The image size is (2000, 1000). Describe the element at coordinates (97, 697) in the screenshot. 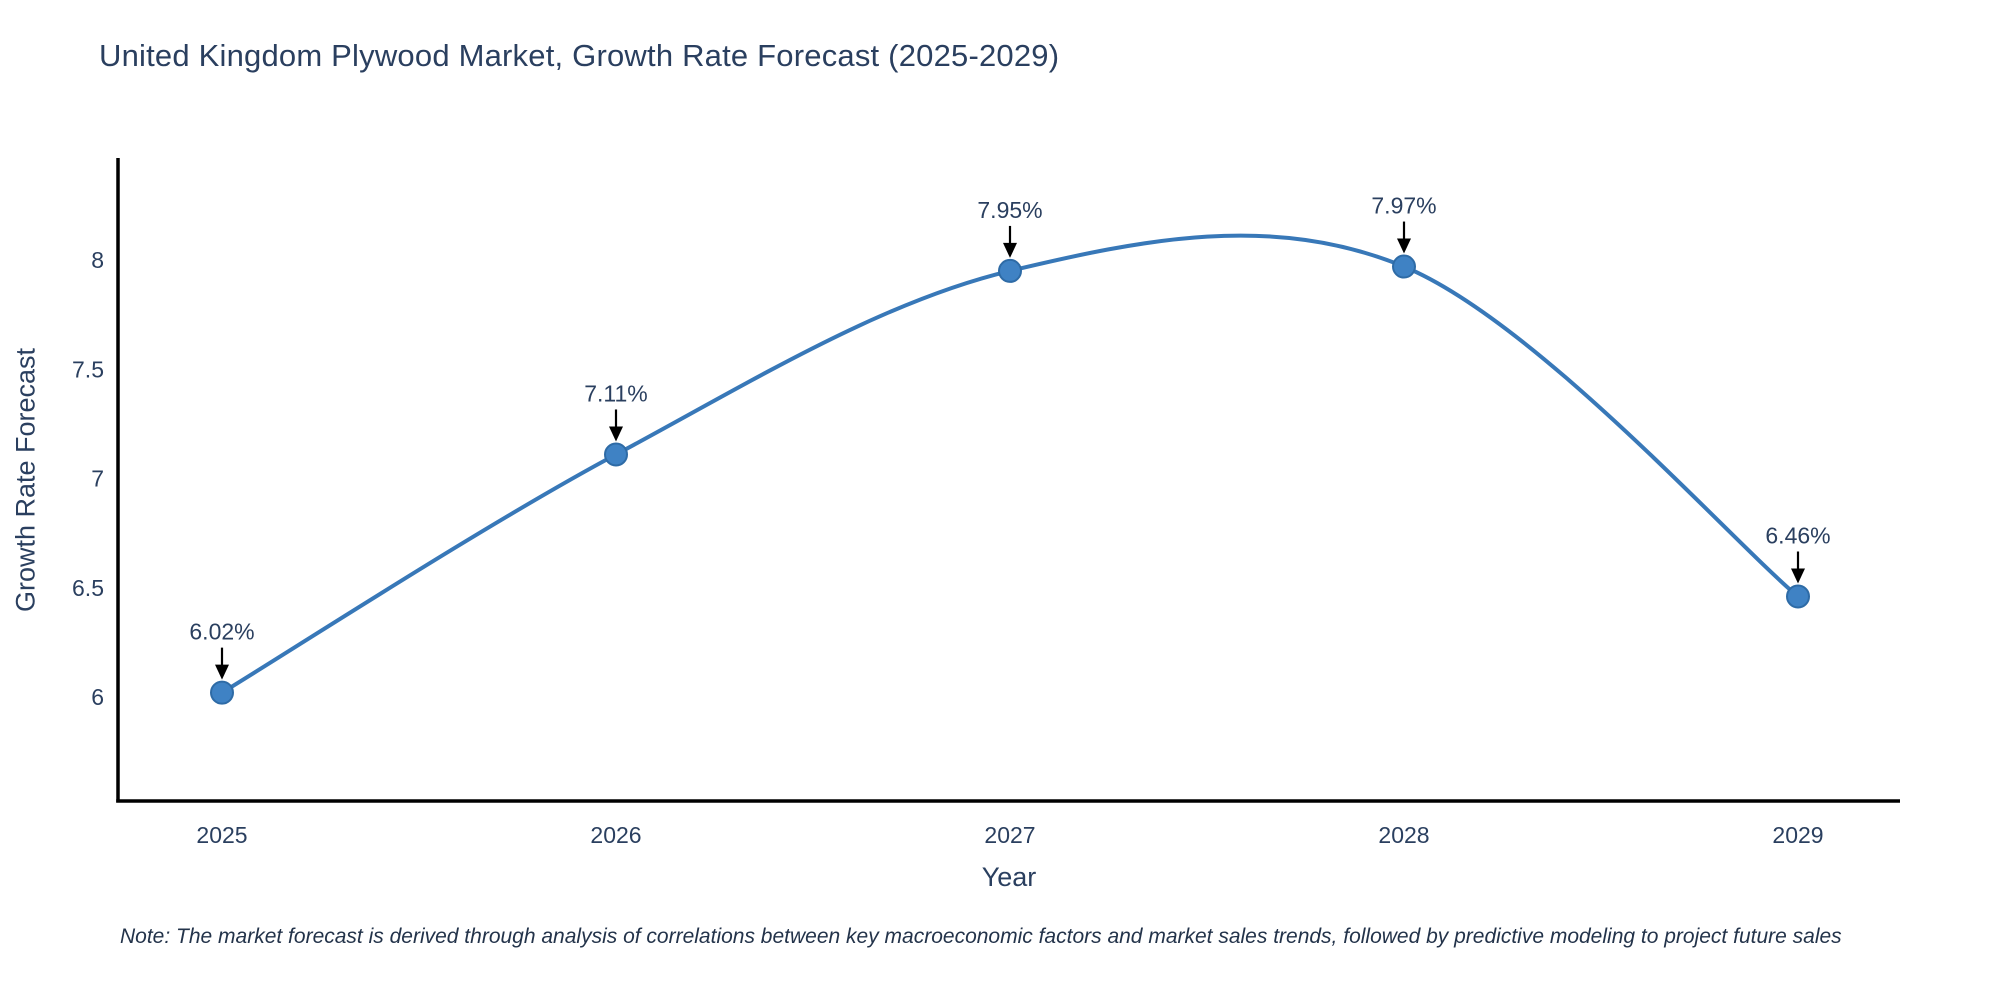

I see `y-tick-label: 6` at that location.